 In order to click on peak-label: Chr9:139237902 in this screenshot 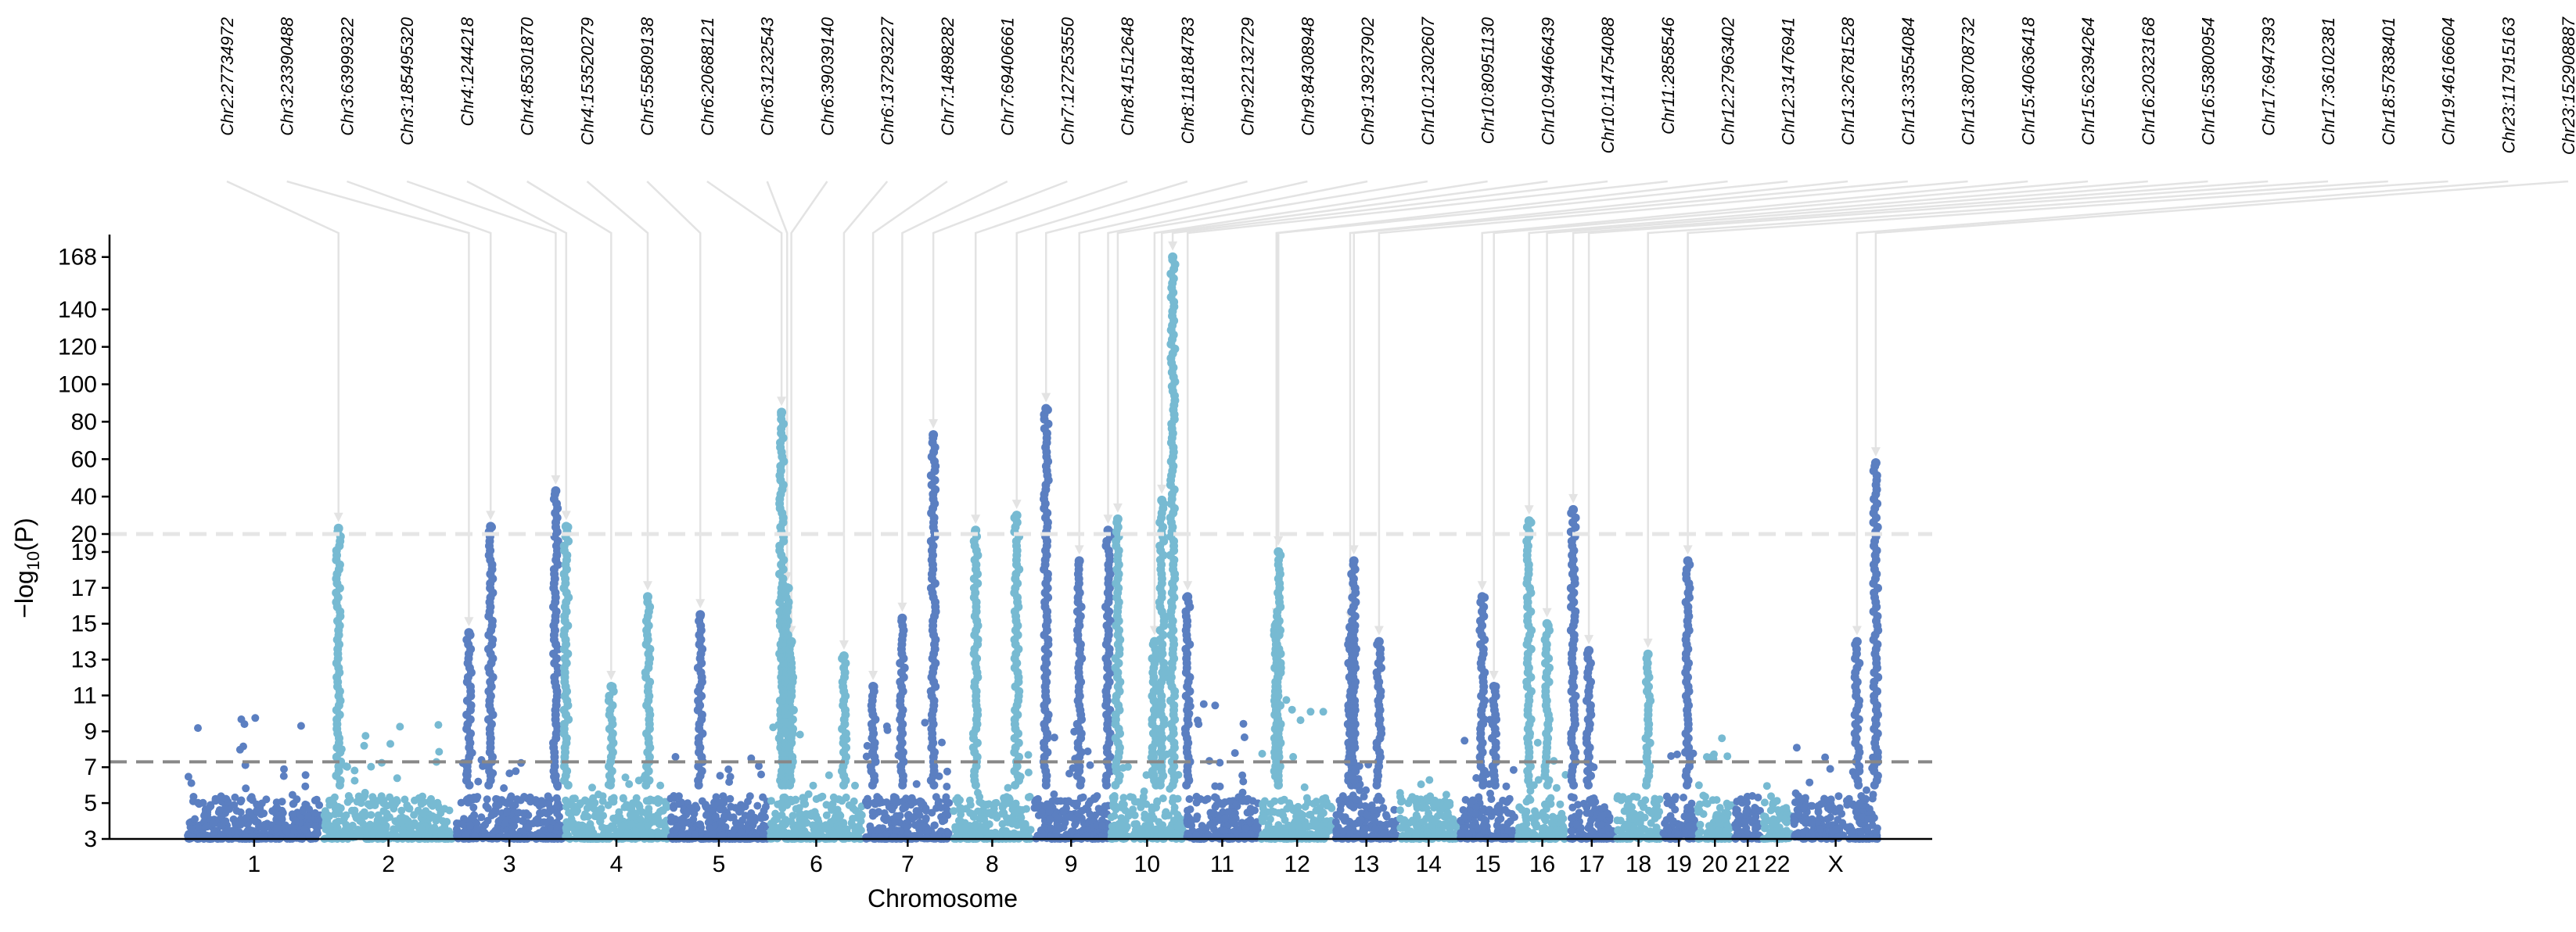, I will do `click(1368, 81)`.